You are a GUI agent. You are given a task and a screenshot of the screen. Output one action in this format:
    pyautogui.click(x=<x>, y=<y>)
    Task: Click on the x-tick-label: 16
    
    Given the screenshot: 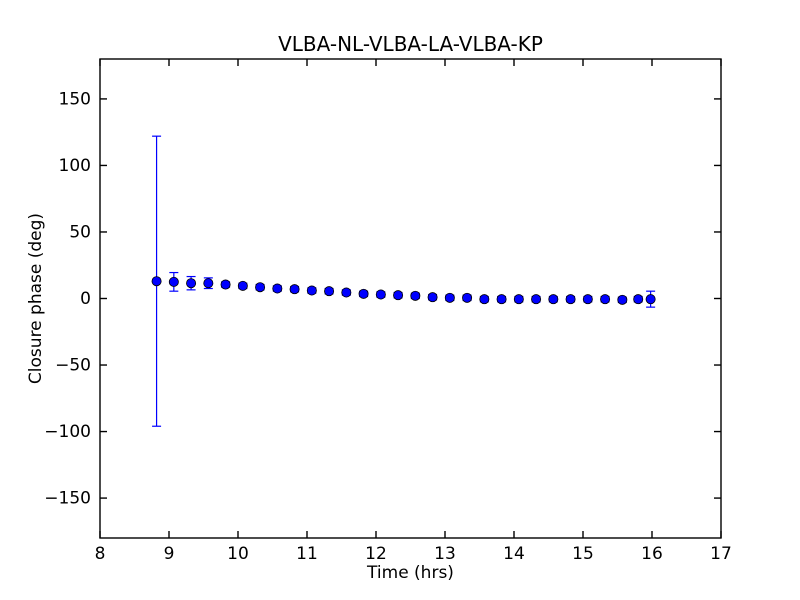 What is the action you would take?
    pyautogui.click(x=652, y=554)
    